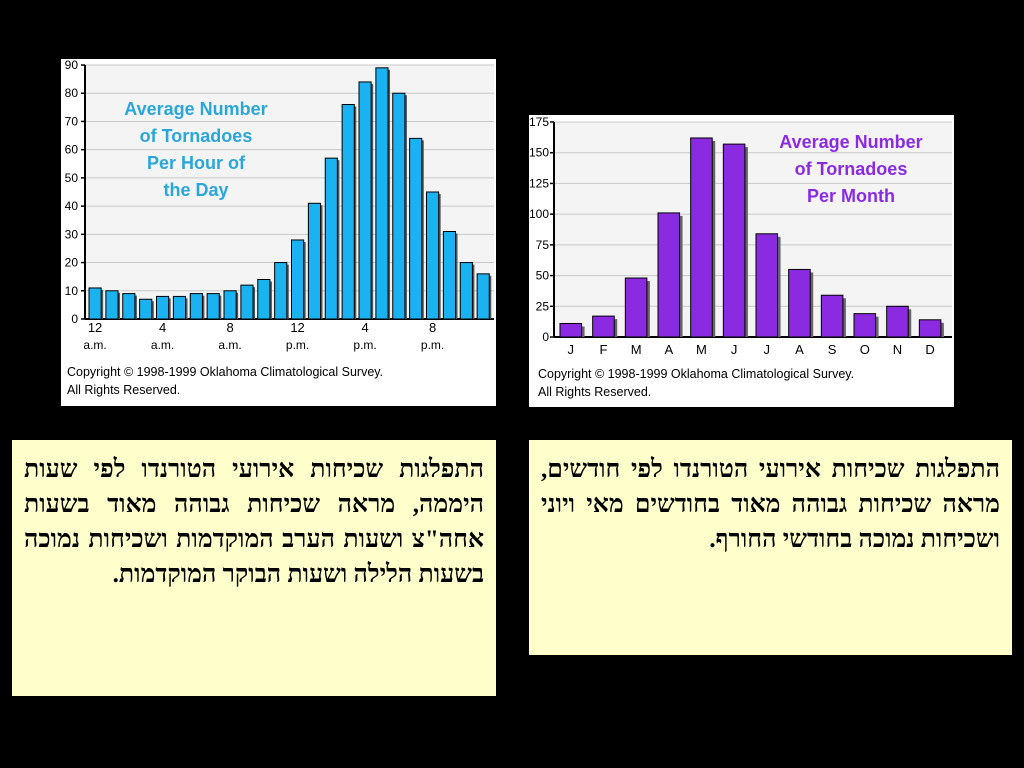 This screenshot has height=768, width=1024. I want to click on y-tick-label: 75, so click(543, 245).